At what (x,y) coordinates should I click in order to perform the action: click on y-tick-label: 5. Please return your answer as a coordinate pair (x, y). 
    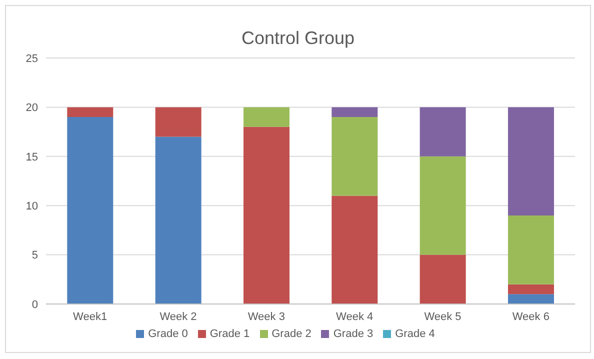
    Looking at the image, I should click on (35, 256).